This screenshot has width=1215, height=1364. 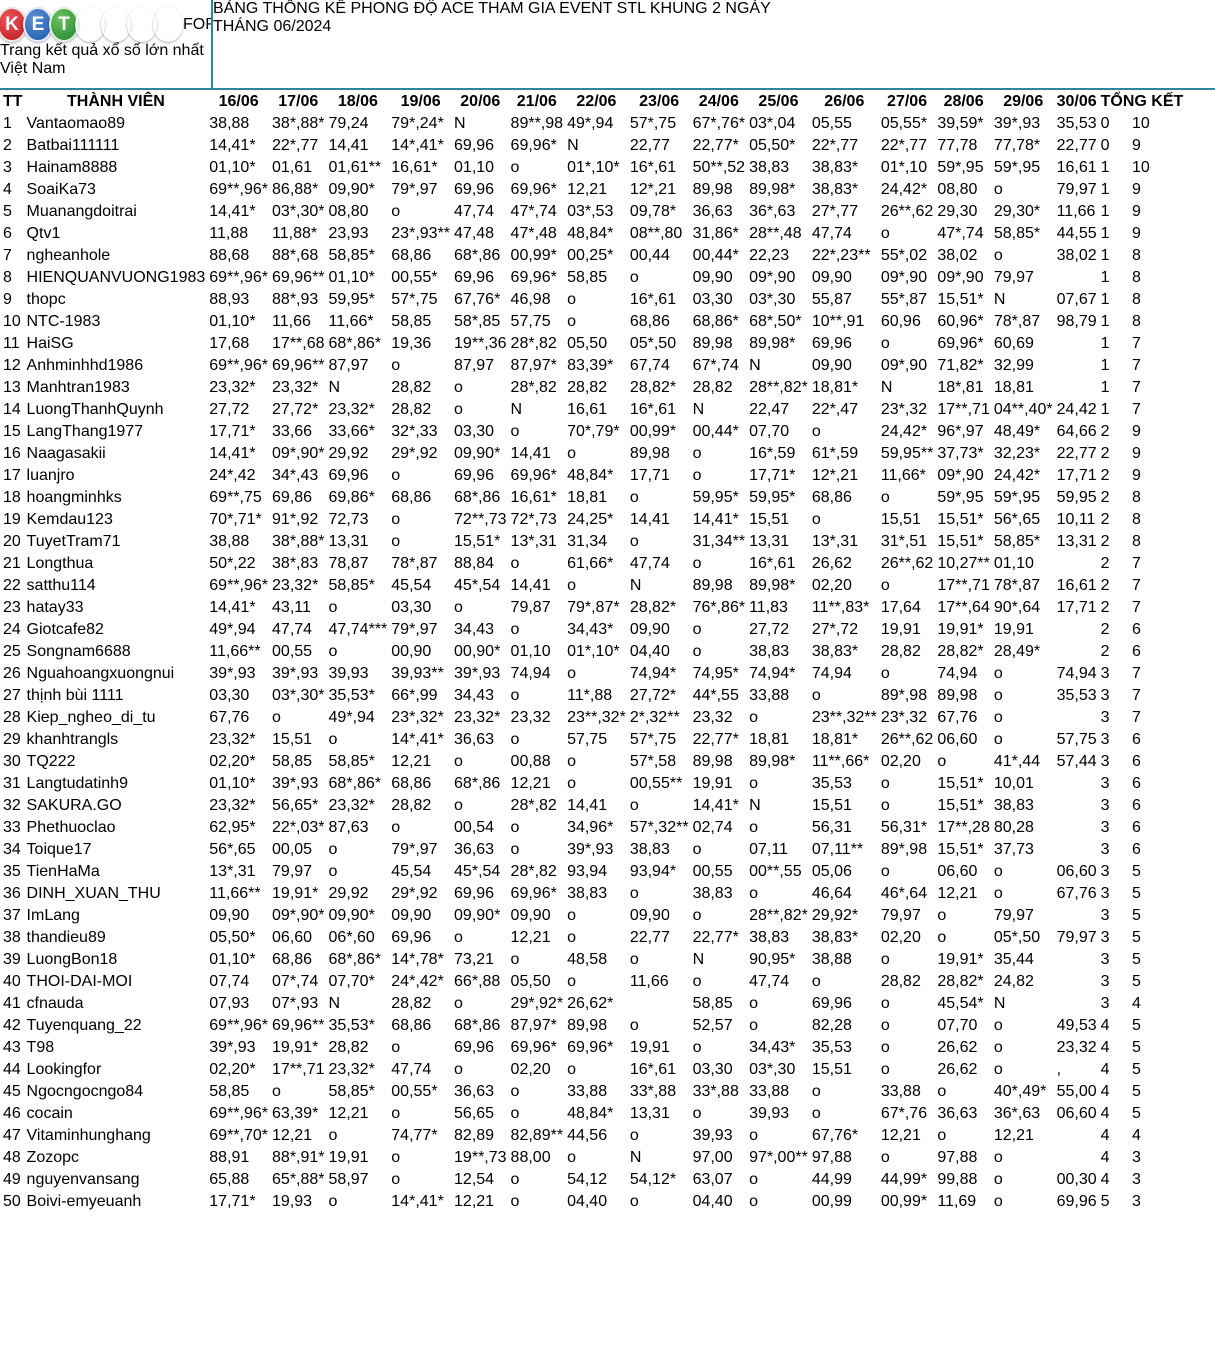 I want to click on score-cell: 97,00, so click(x=712, y=1157).